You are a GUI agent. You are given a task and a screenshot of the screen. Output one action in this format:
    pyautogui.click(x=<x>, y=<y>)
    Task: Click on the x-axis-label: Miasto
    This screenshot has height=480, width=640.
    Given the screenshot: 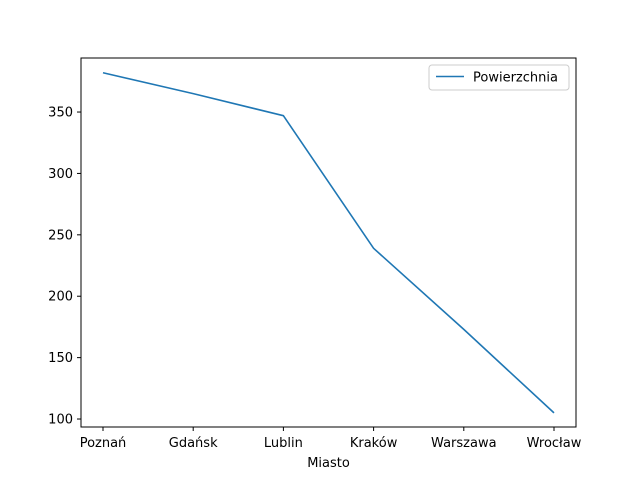 What is the action you would take?
    pyautogui.click(x=328, y=463)
    